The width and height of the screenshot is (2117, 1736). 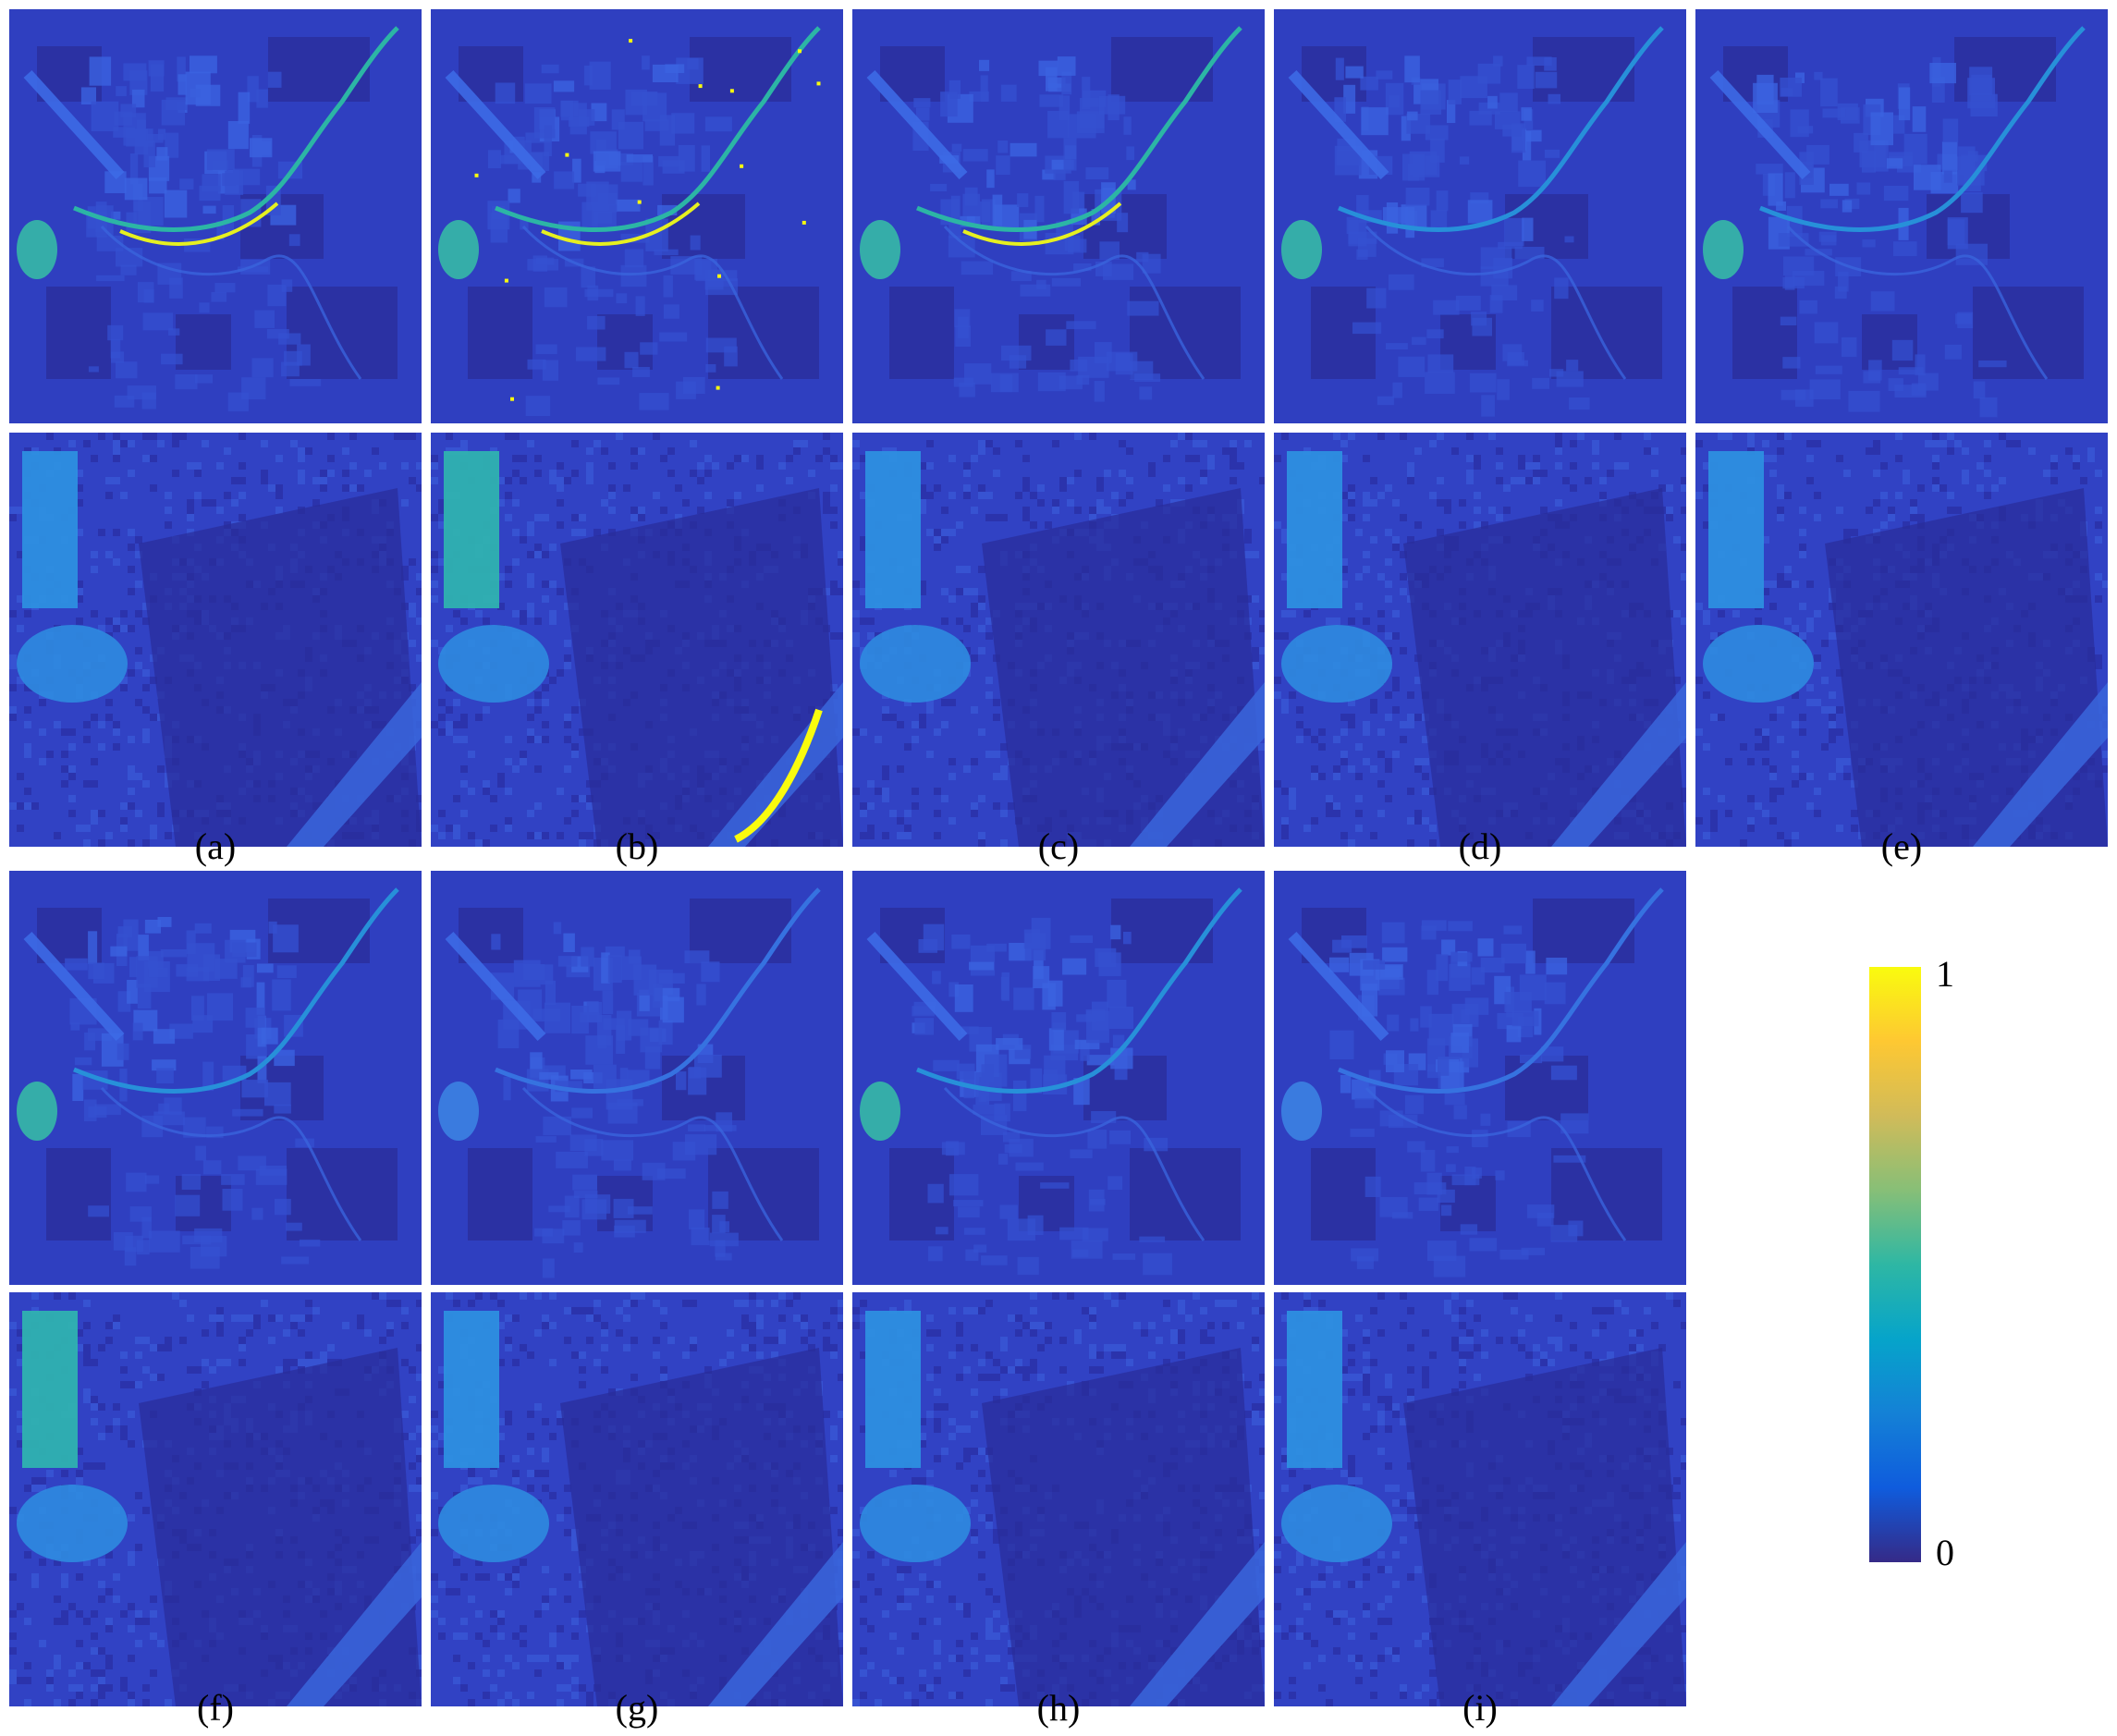 What do you see at coordinates (1901, 216) in the screenshot?
I see `heatmap-panel-e-full` at bounding box center [1901, 216].